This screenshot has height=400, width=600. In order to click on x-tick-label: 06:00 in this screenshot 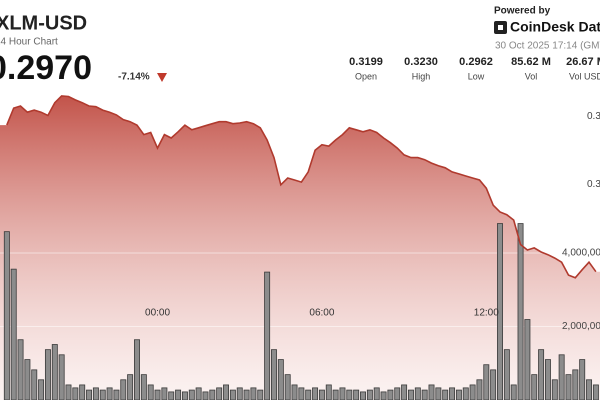, I will do `click(321, 313)`.